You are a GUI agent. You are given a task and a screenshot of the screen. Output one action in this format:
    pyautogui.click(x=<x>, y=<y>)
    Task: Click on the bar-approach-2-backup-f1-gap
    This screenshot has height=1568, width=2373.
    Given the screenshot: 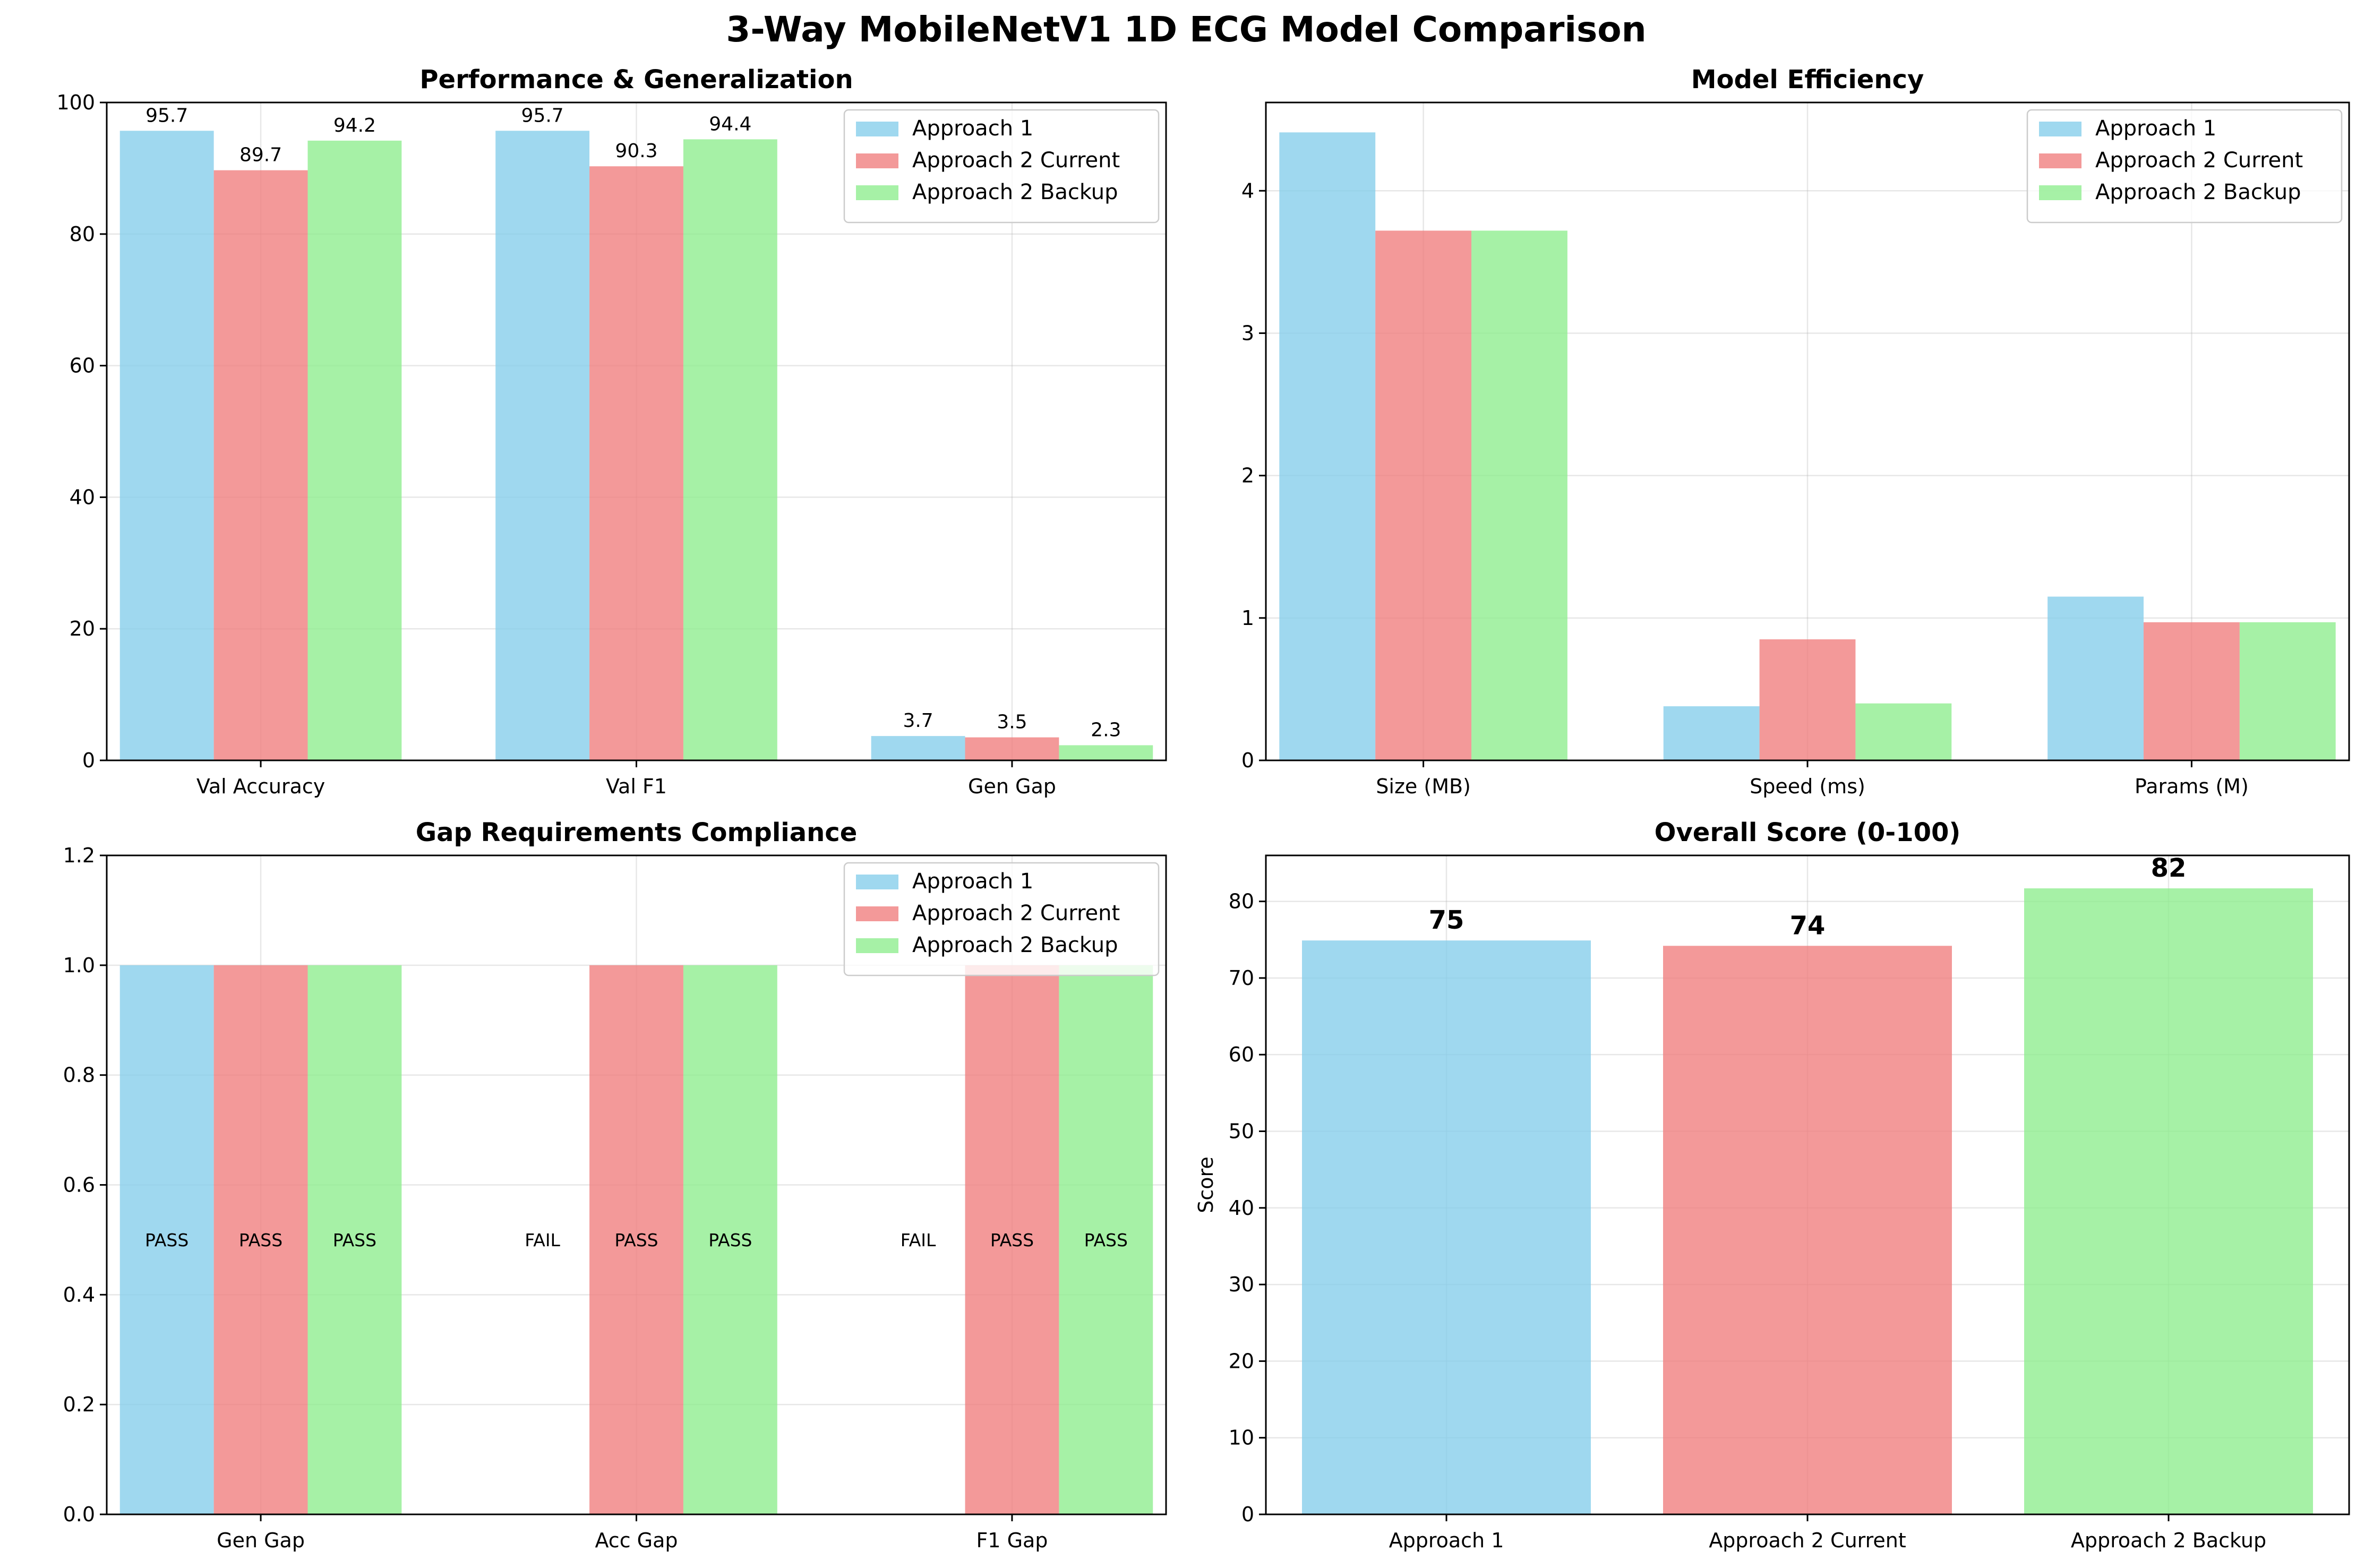 What is the action you would take?
    pyautogui.click(x=1106, y=1239)
    